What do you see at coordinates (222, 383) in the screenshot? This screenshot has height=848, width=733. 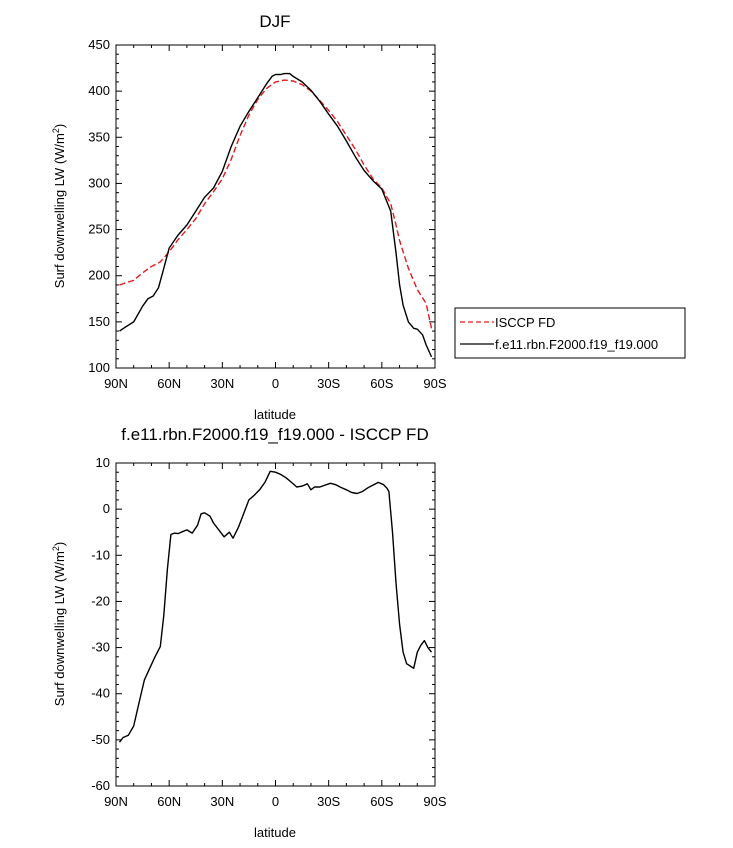 I see `top-xtick-label: 30N` at bounding box center [222, 383].